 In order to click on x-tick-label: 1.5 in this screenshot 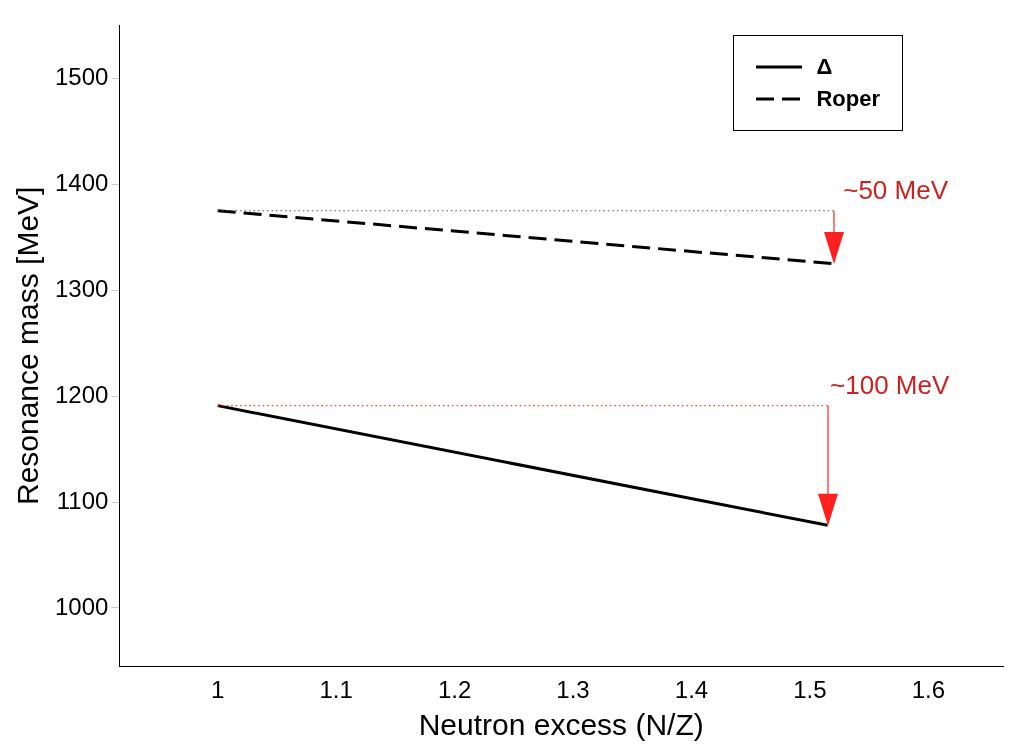, I will do `click(810, 690)`.